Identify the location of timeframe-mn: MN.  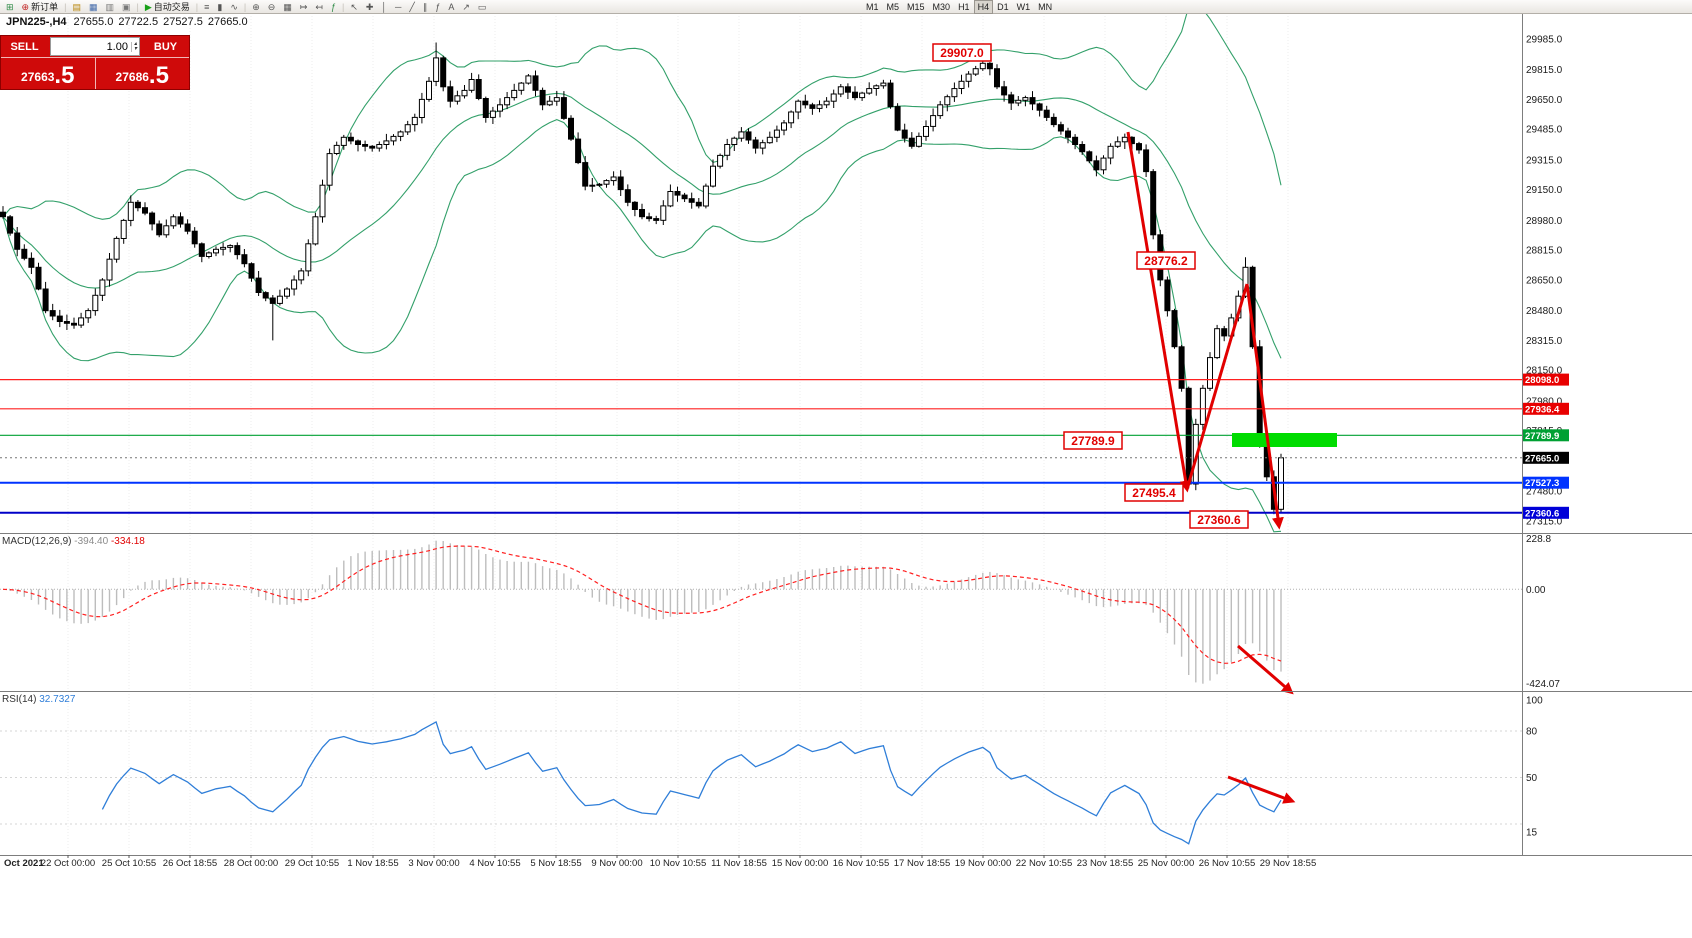
(1045, 6).